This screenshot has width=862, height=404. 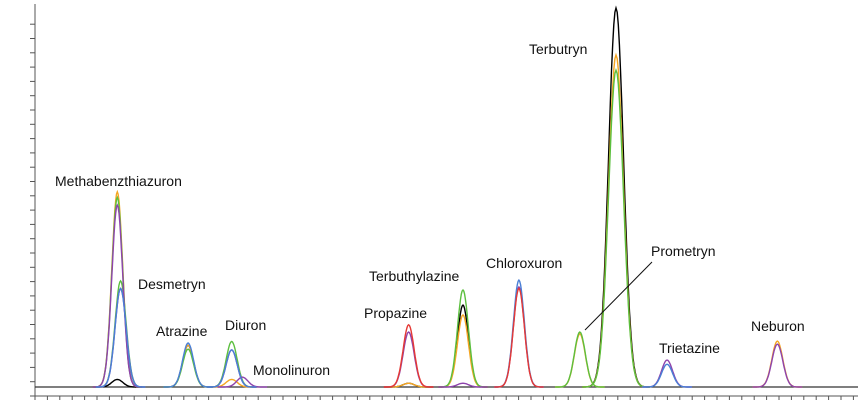 I want to click on peak-label: Monolinuron, so click(x=291, y=370).